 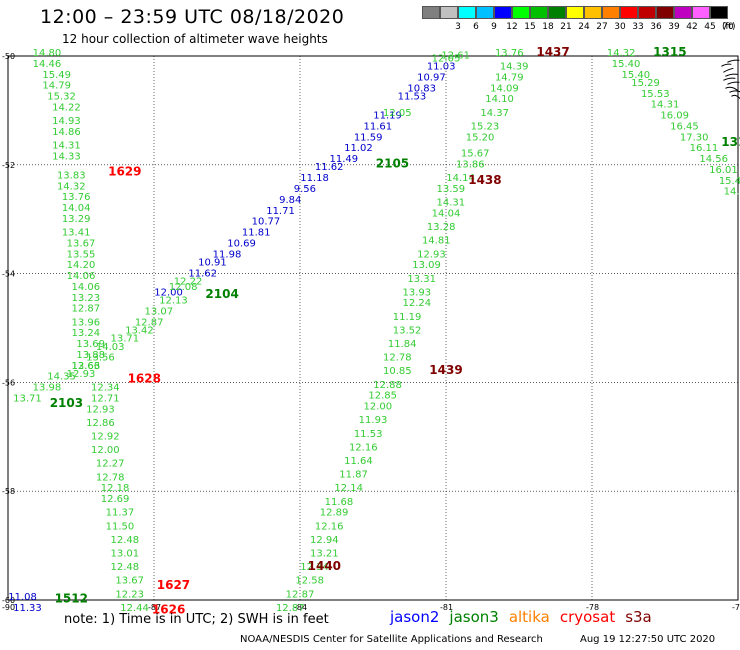 I want to click on legend-swatch-label: 12, so click(x=512, y=27).